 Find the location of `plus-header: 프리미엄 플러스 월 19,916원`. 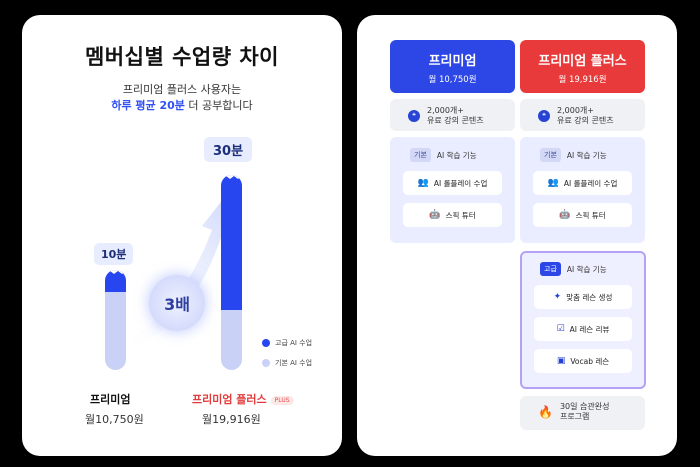

plus-header: 프리미엄 플러스 월 19,916원 is located at coordinates (582, 66).